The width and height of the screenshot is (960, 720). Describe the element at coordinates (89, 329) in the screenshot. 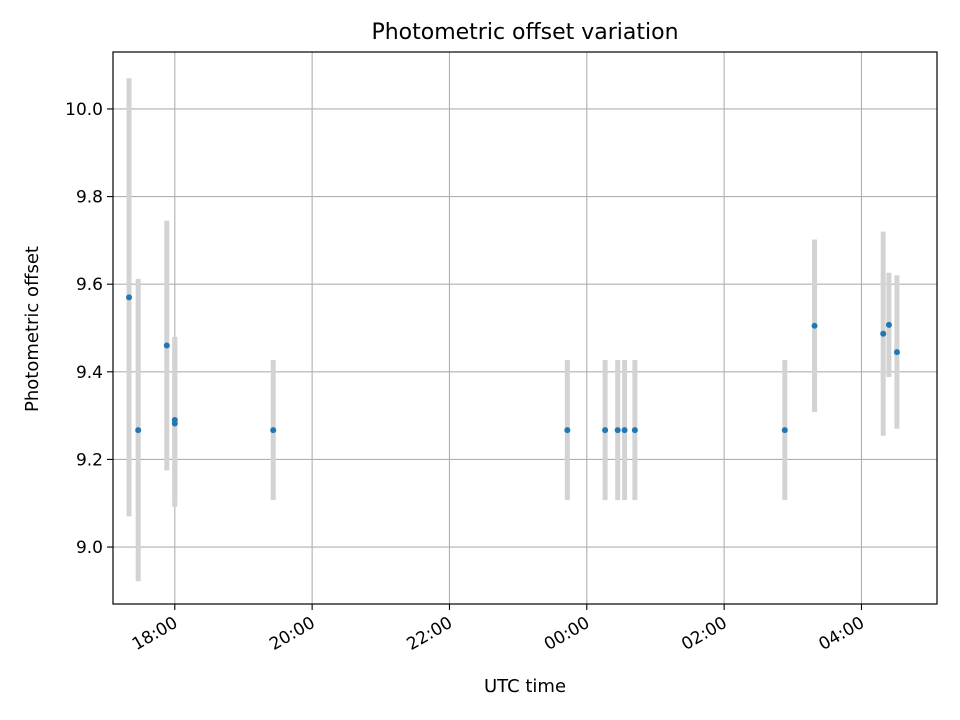

I see `y-axis-ticks: 9.0 9.2 9.4 9.6 9.8 10.0` at that location.